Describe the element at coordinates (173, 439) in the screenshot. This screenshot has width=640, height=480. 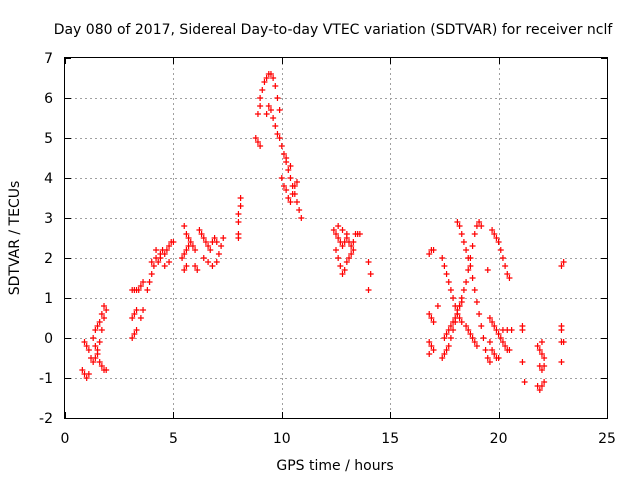
I see `x-tick-label: 5` at that location.